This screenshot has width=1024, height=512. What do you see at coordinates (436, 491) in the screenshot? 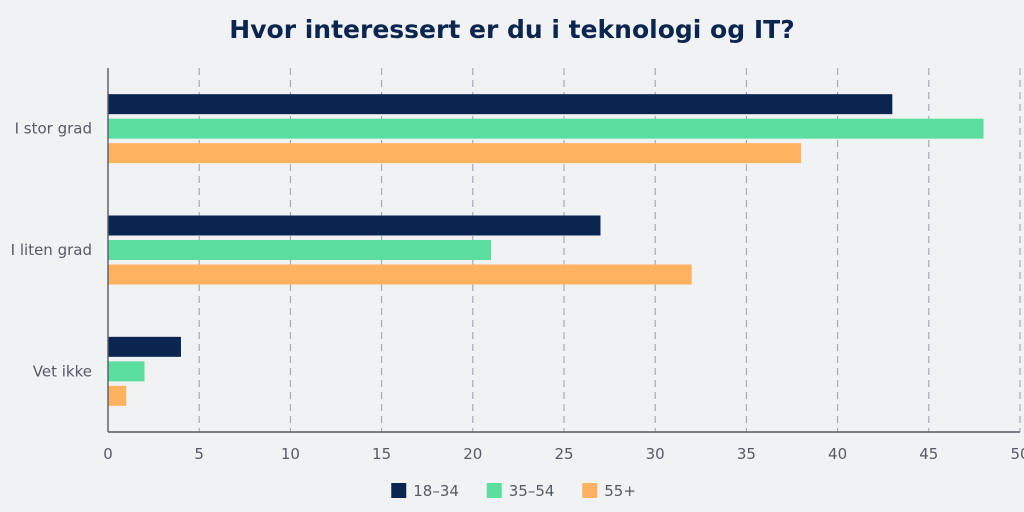
I see `legend-label: 18–34` at bounding box center [436, 491].